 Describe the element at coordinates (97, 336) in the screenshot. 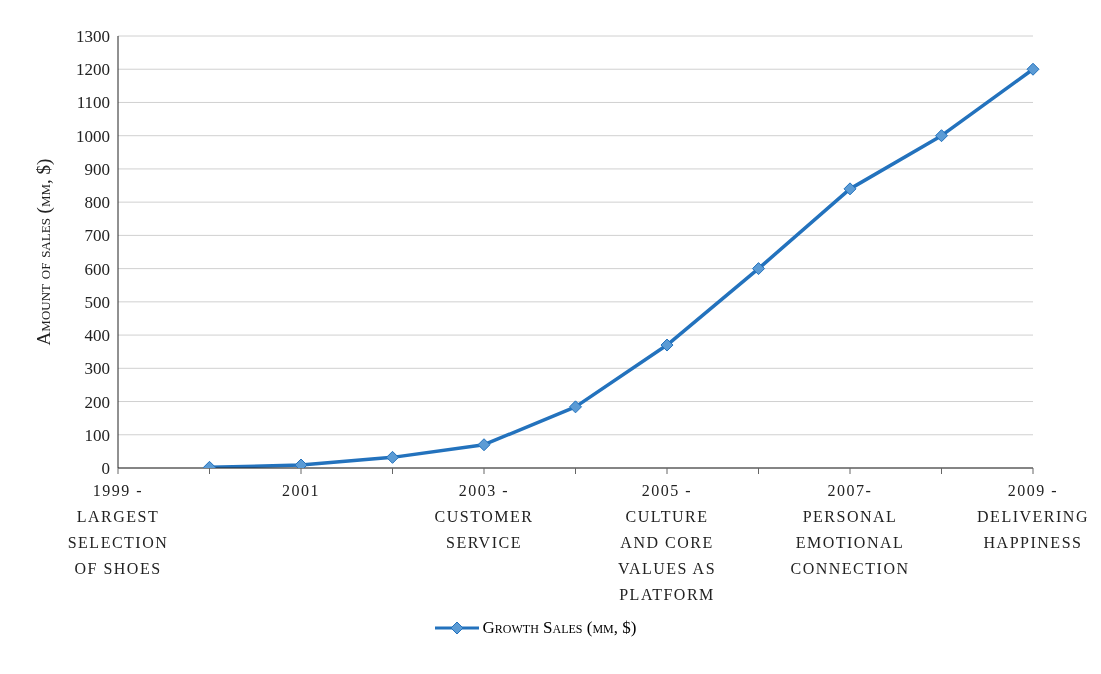

I see `y-tick-label: 400` at that location.